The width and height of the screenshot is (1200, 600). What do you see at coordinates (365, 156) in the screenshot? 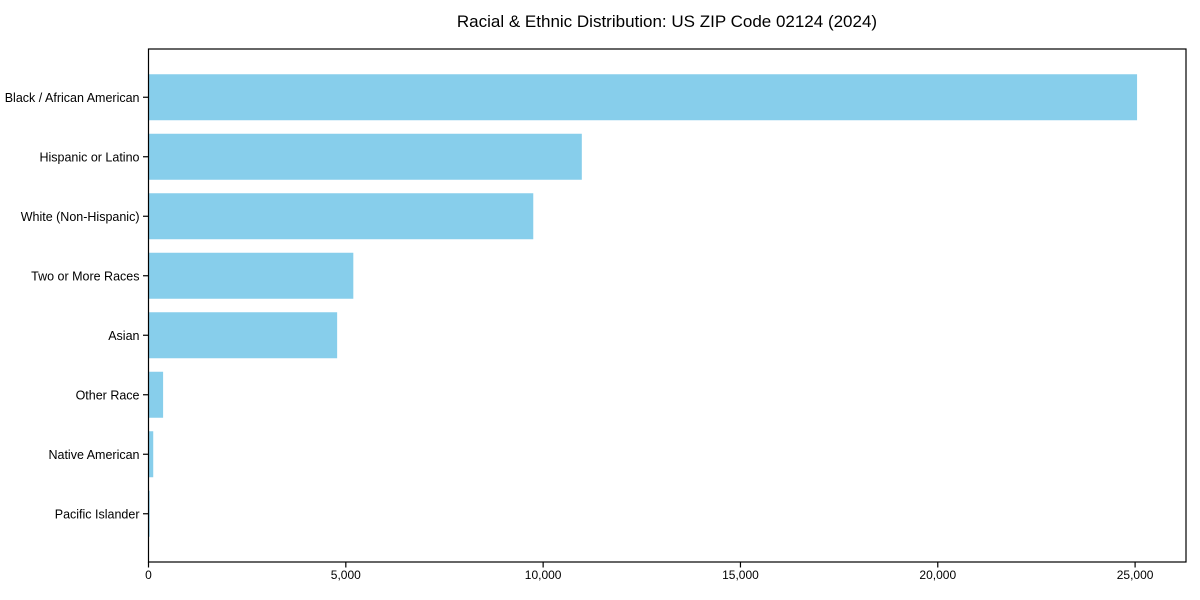
I see `bar-hispanic-or-latino` at bounding box center [365, 156].